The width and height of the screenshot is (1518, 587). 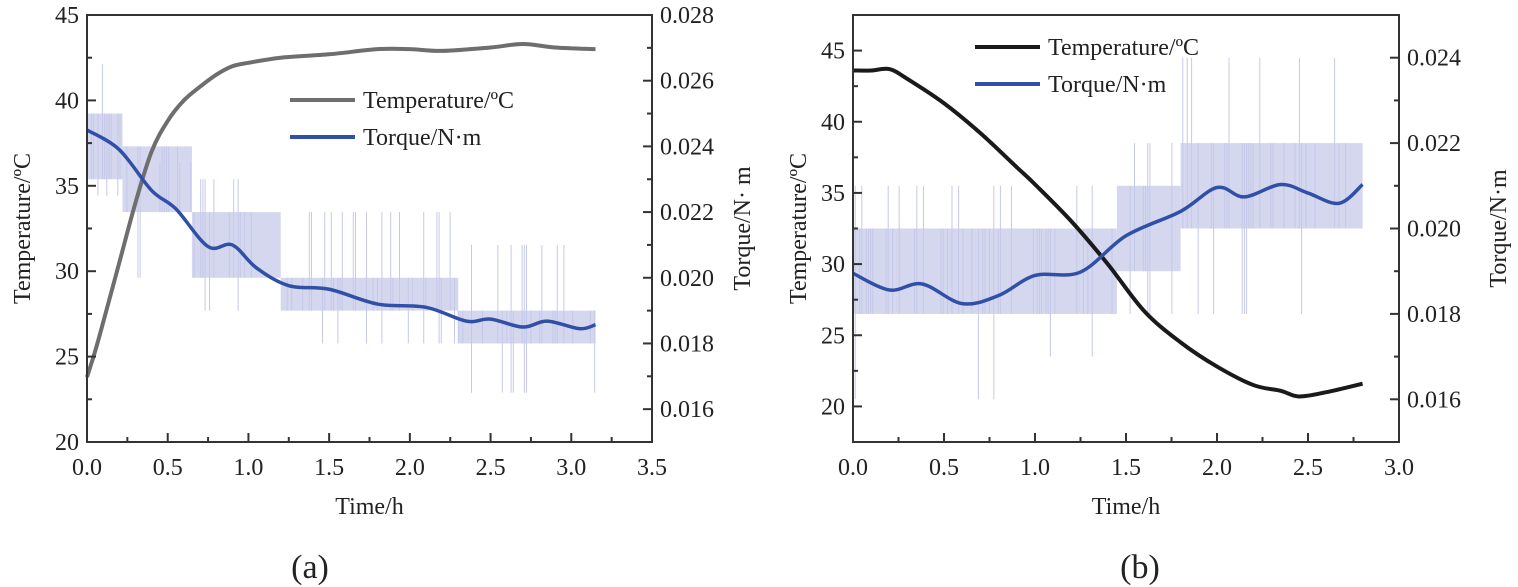 What do you see at coordinates (310, 567) in the screenshot?
I see `subplot-caption: (a)` at bounding box center [310, 567].